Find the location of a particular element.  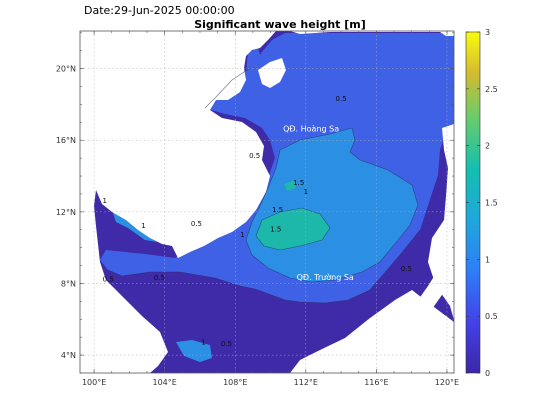

region-label: QĐ. Trường Sa is located at coordinates (325, 277).